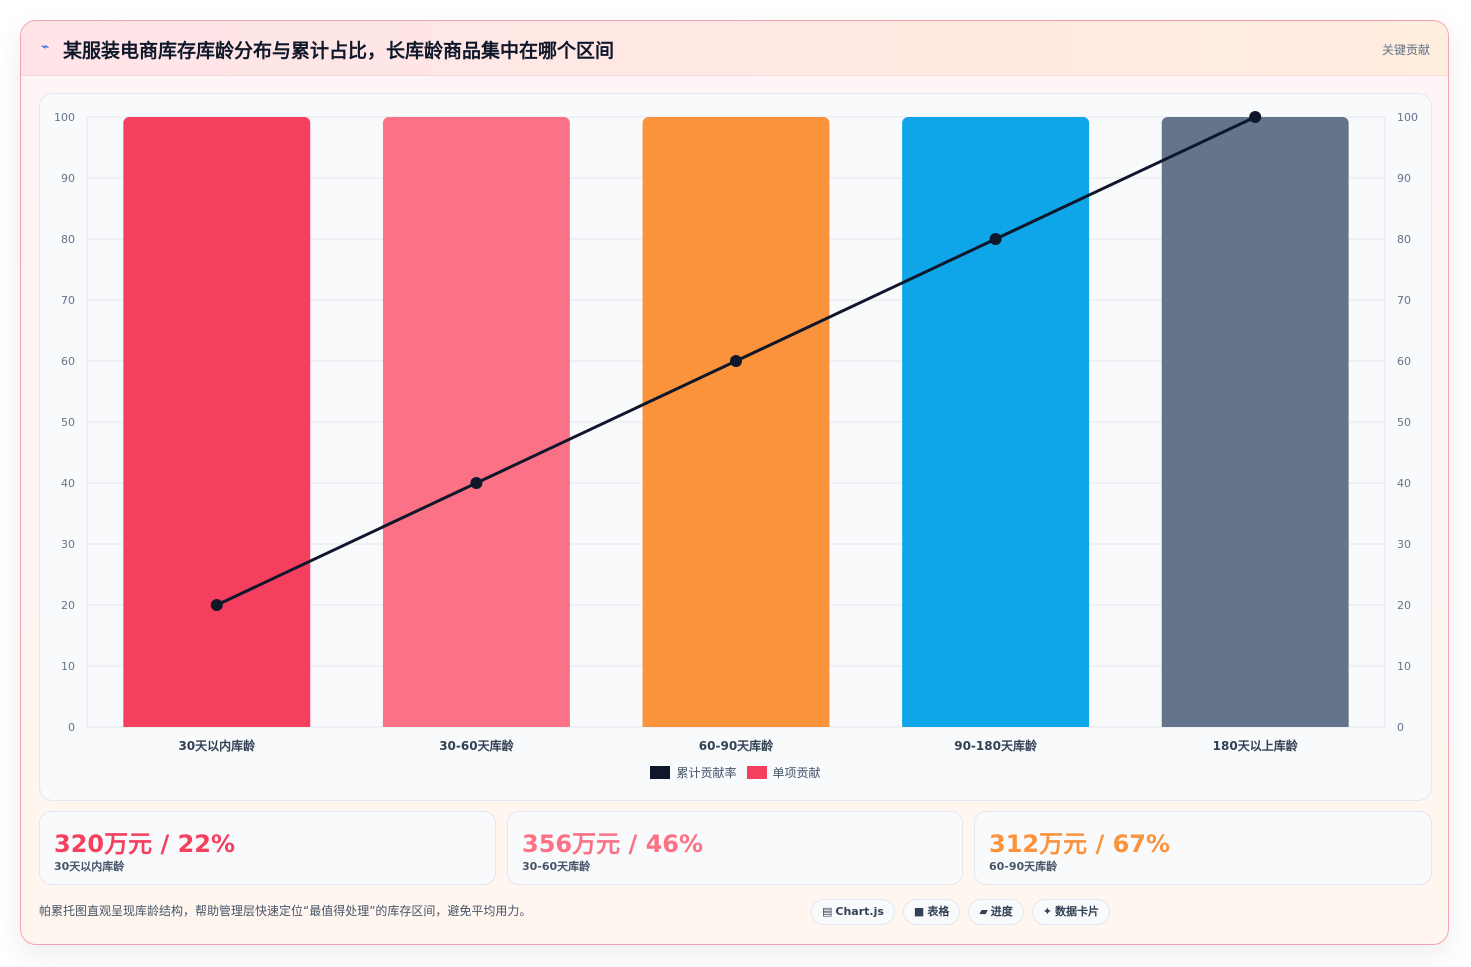 This screenshot has width=1471, height=967. I want to click on tag-data-cards: ✦ 数据卡片, so click(1071, 912).